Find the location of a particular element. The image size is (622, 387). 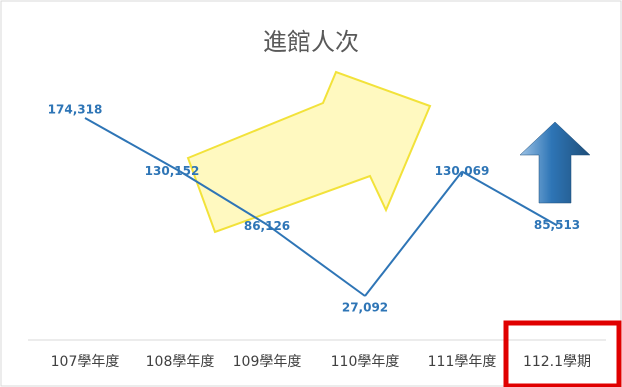

chart-title: 進館人次 is located at coordinates (311, 42).